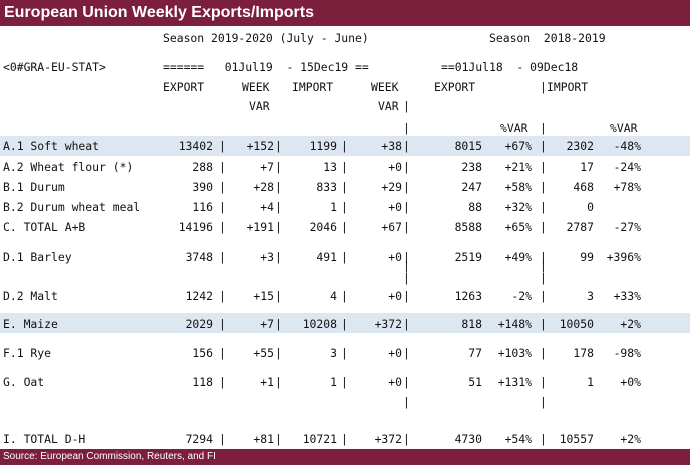  I want to click on cell-export-prior: 8588, so click(468, 227).